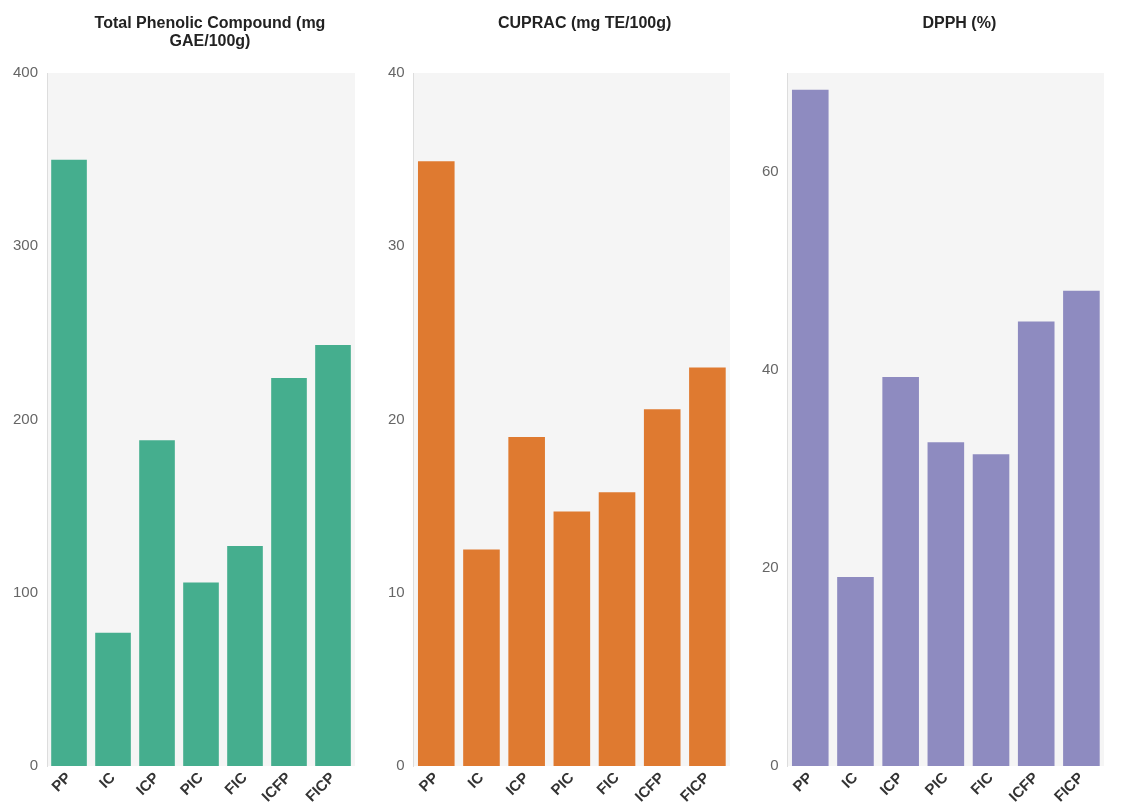  What do you see at coordinates (396, 591) in the screenshot?
I see `y-tick-label: 10` at bounding box center [396, 591].